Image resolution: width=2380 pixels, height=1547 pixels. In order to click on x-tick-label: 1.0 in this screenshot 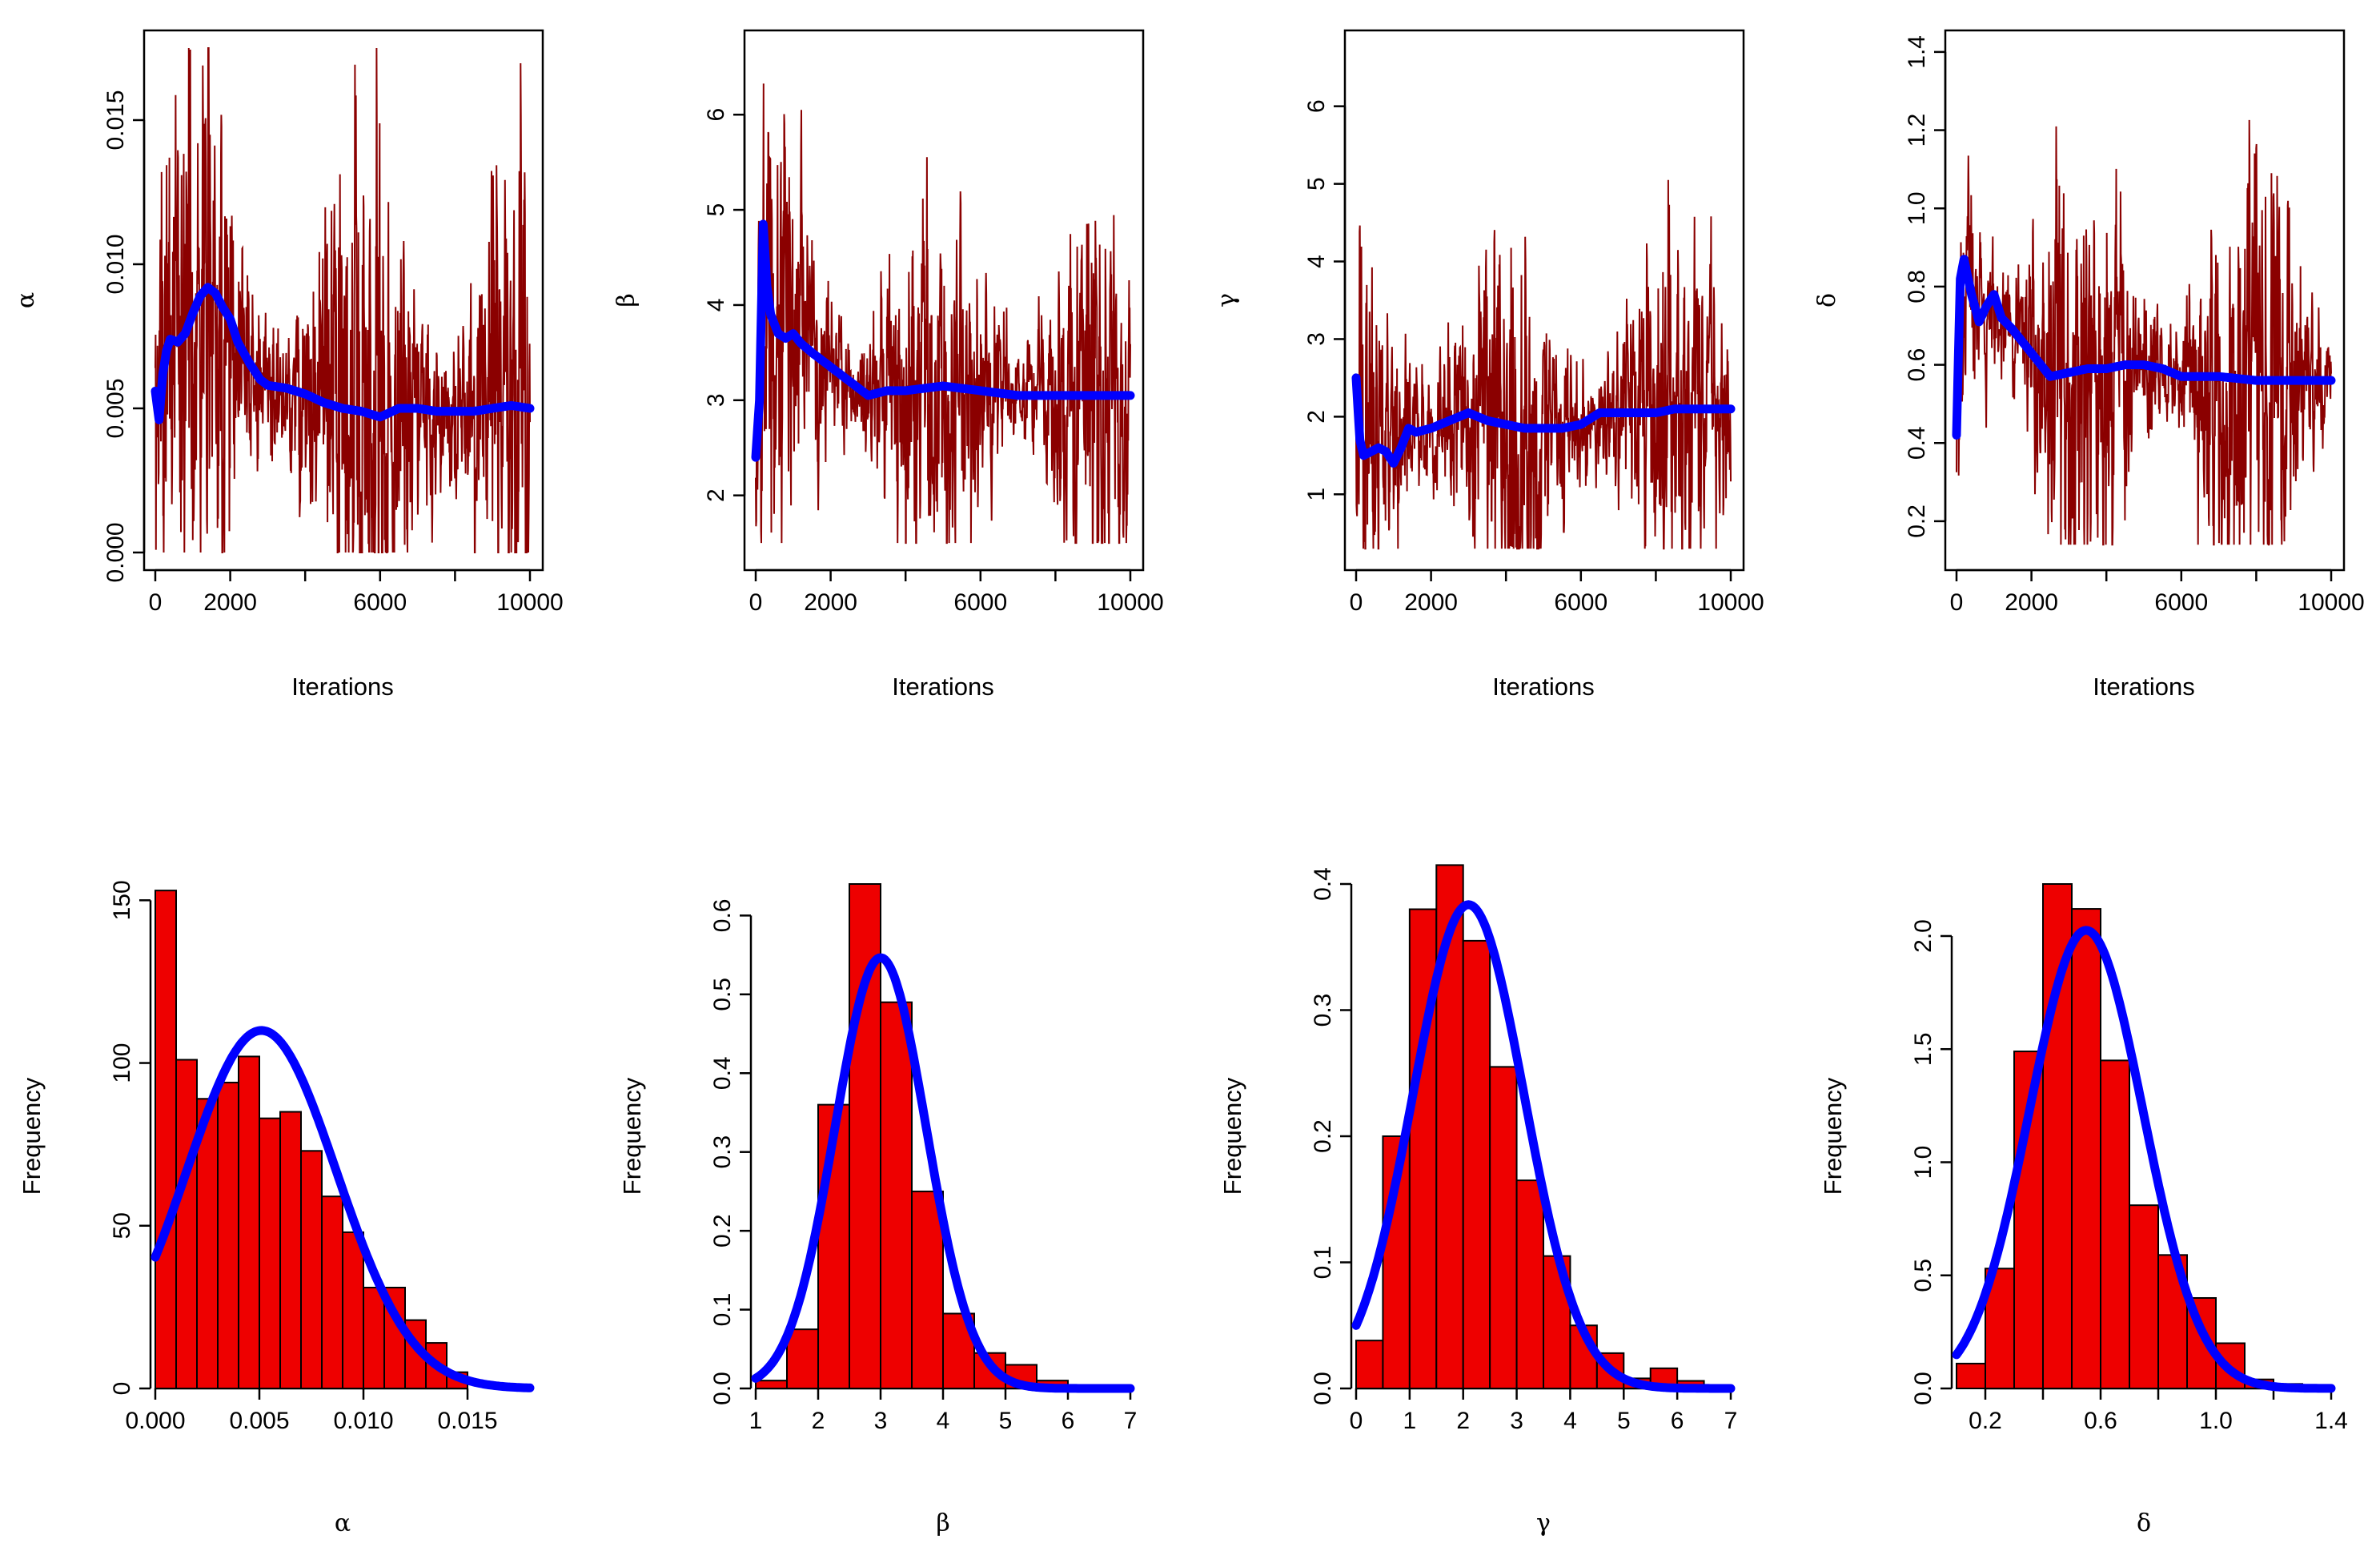, I will do `click(2216, 1421)`.